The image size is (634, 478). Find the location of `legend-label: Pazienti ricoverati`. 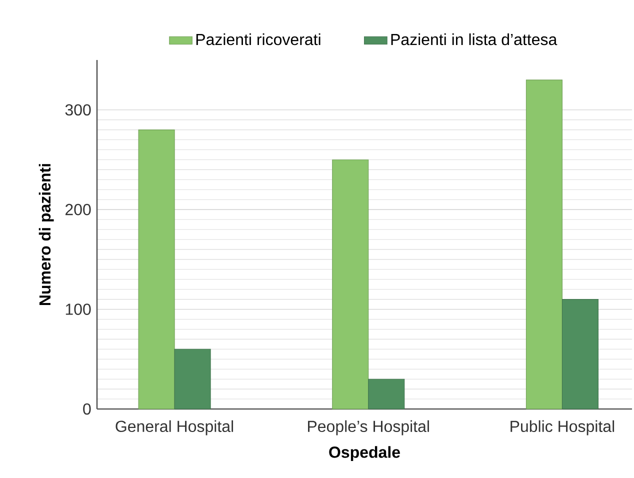

legend-label: Pazienti ricoverati is located at coordinates (258, 39).